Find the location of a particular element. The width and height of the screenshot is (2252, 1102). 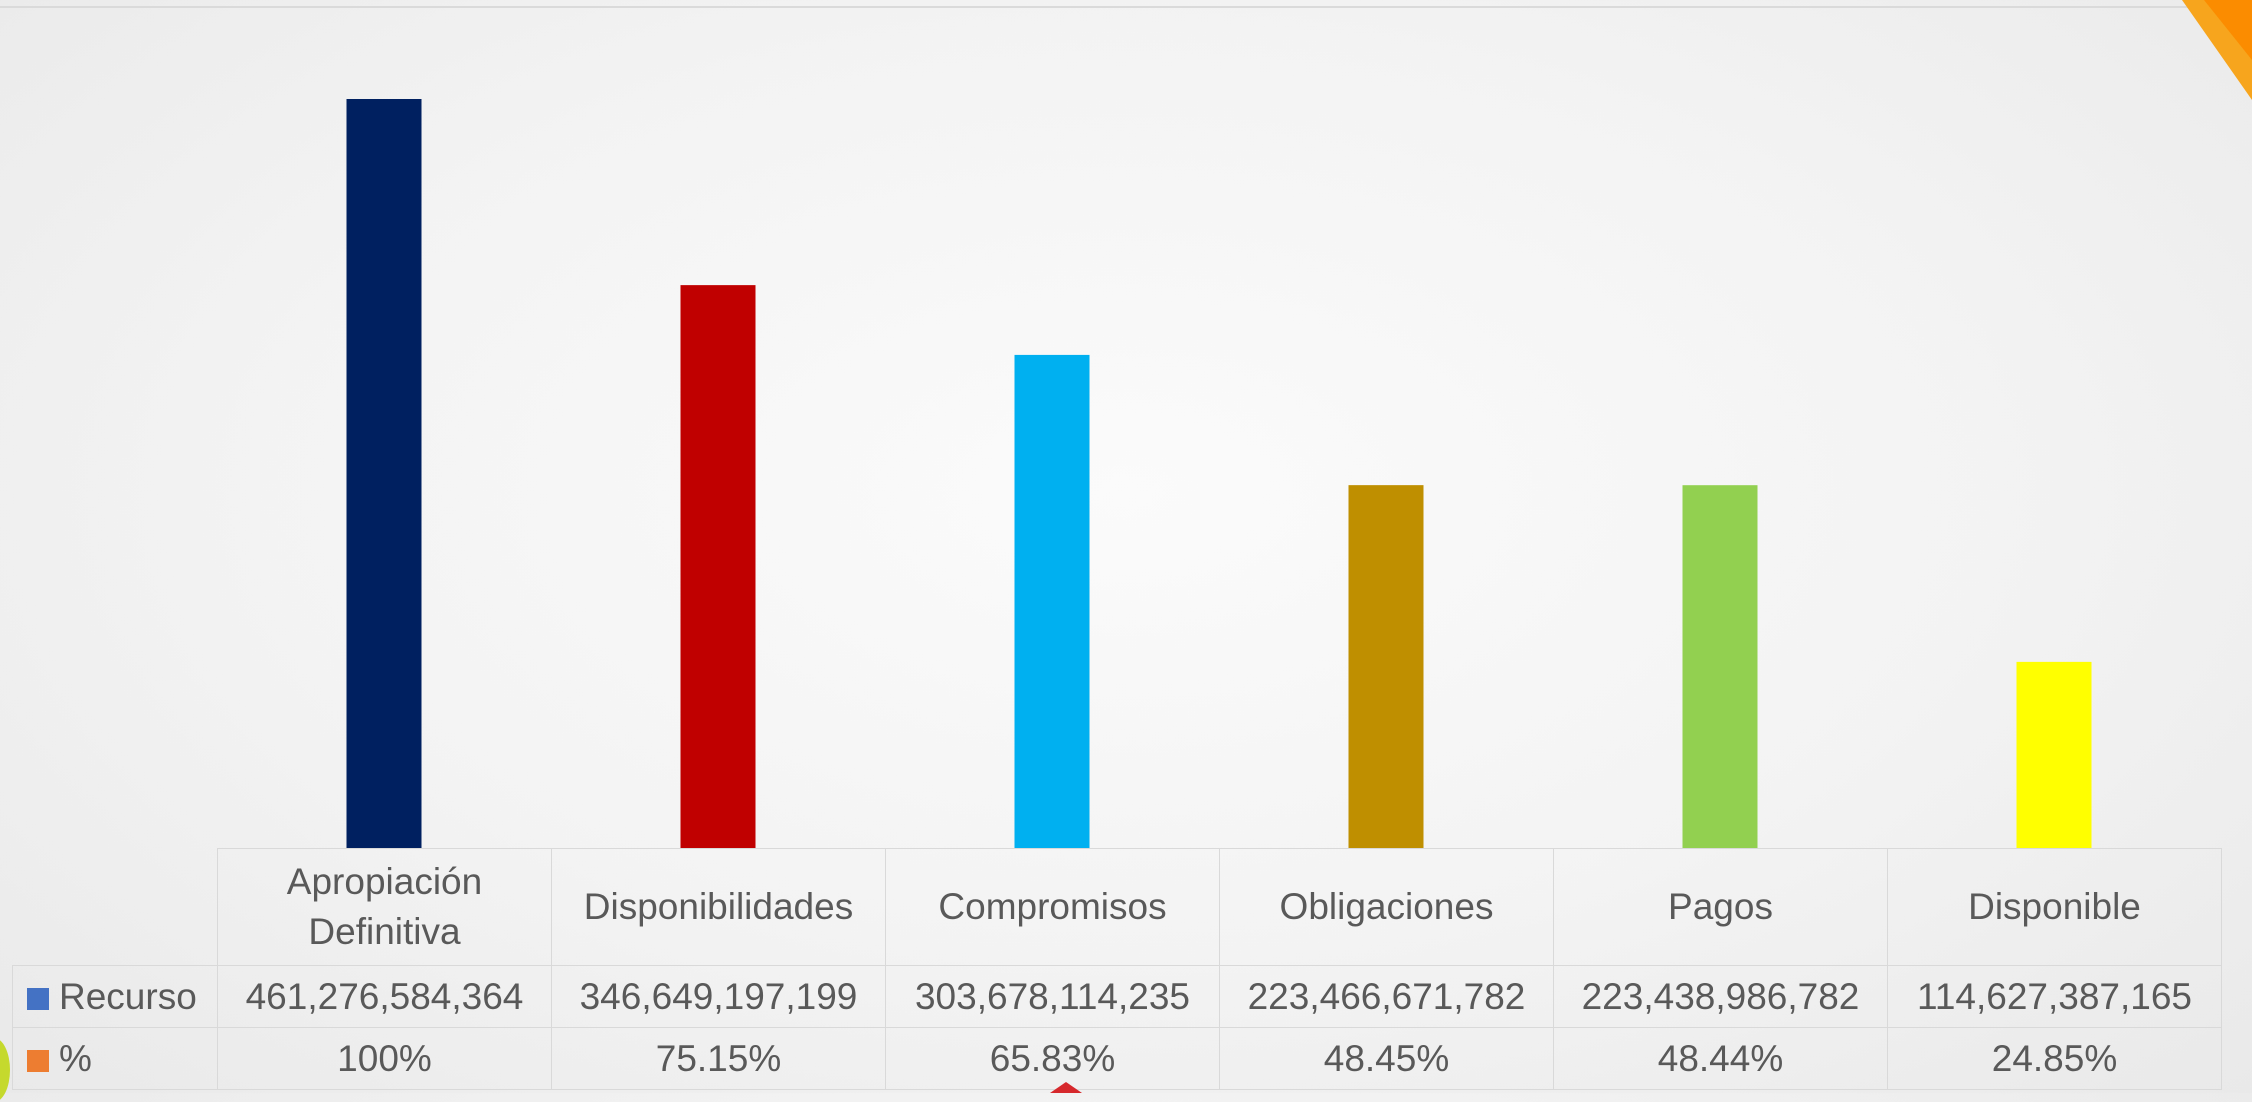

category-label: Obligaciones is located at coordinates (1386, 907).